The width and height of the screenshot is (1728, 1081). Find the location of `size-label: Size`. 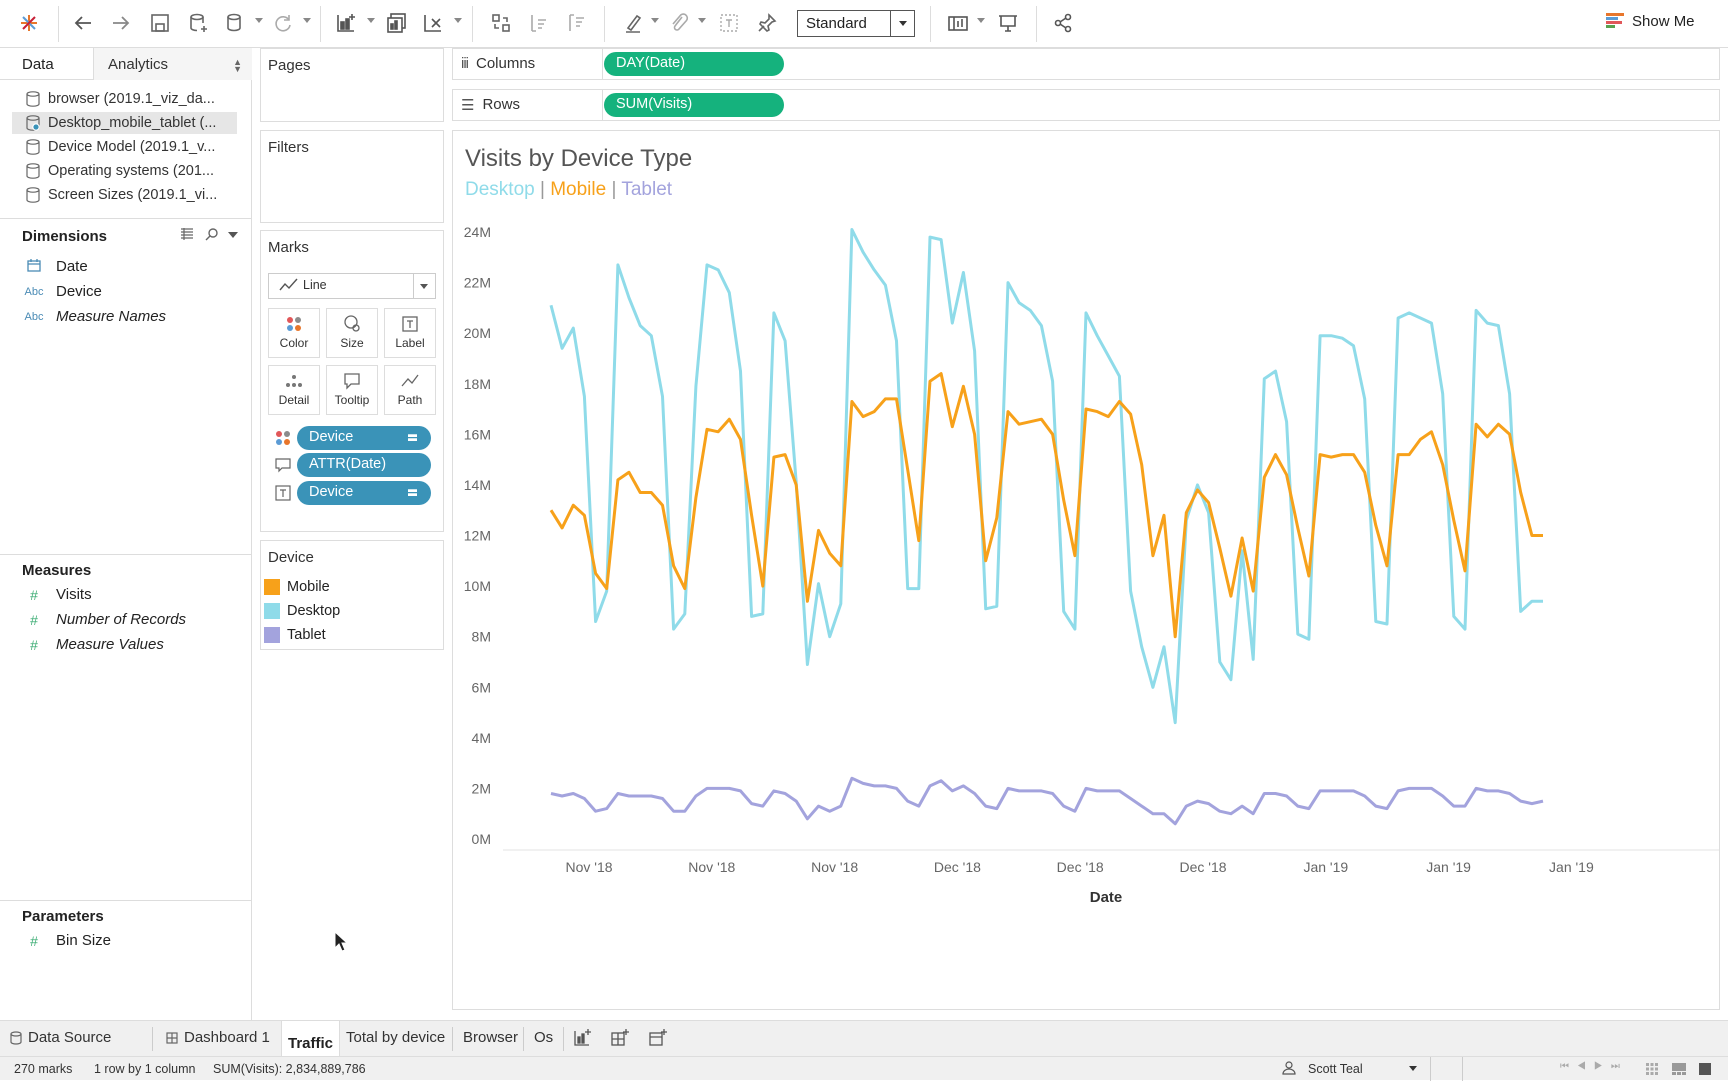

size-label: Size is located at coordinates (352, 343).